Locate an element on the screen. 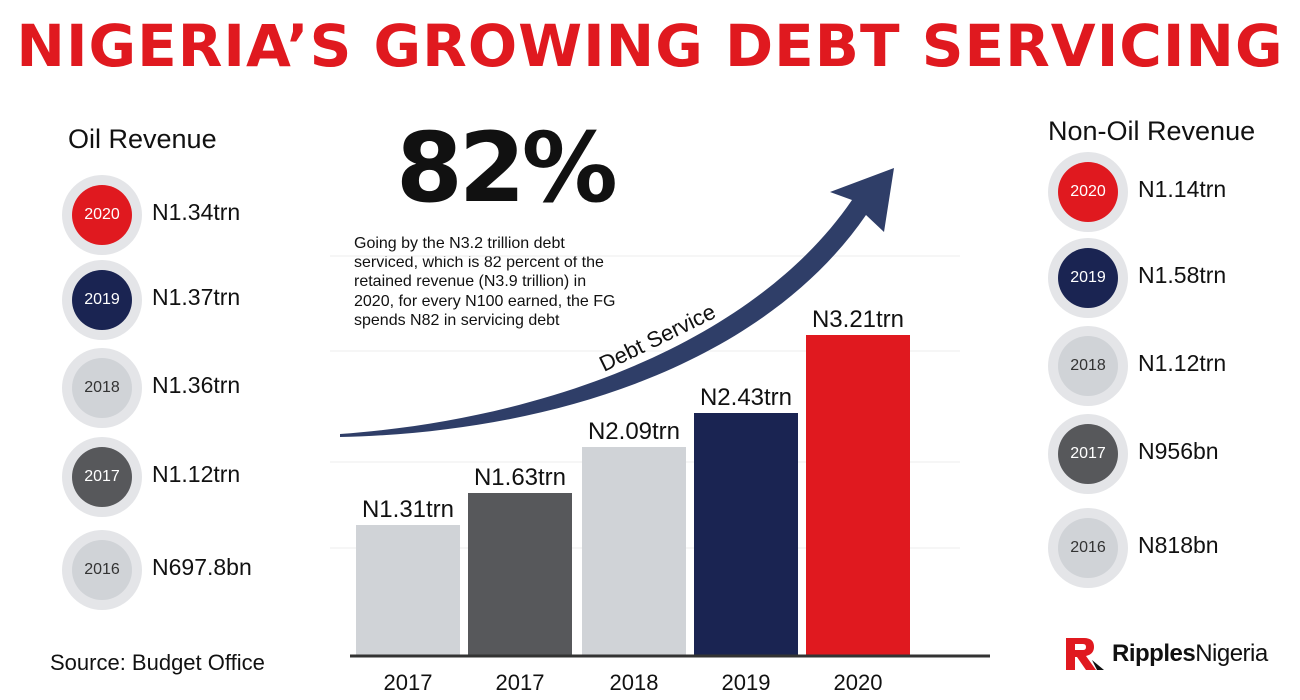  bar-value-label: N2.09trn is located at coordinates (634, 431).